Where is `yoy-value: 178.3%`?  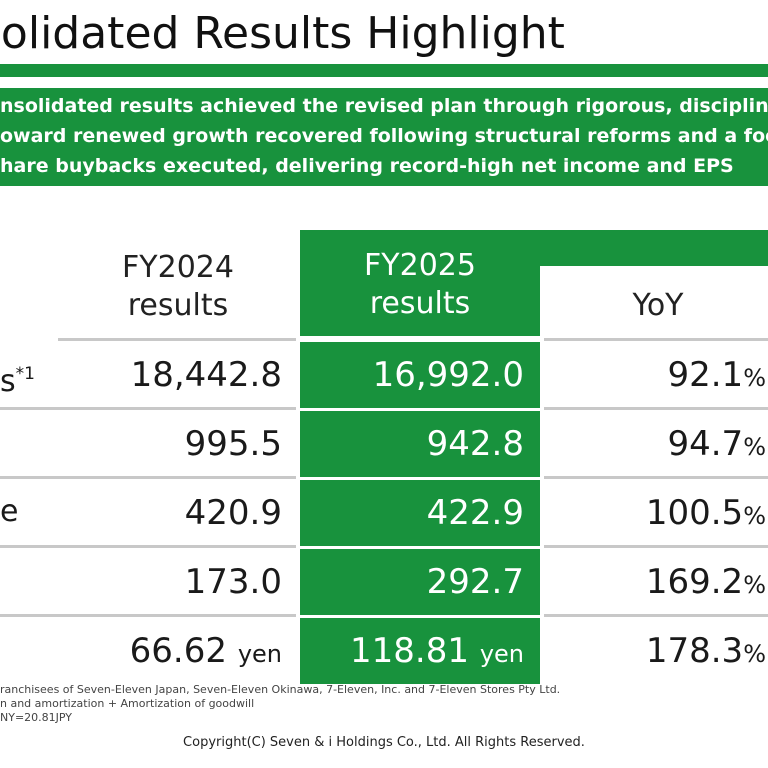
yoy-value: 178.3% is located at coordinates (705, 651).